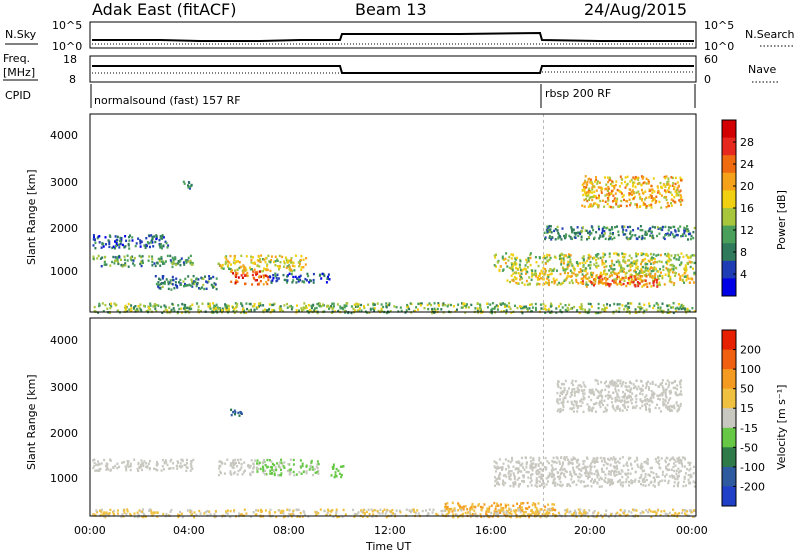 The width and height of the screenshot is (800, 554). What do you see at coordinates (491, 530) in the screenshot?
I see `x-tick-4: 16:00` at bounding box center [491, 530].